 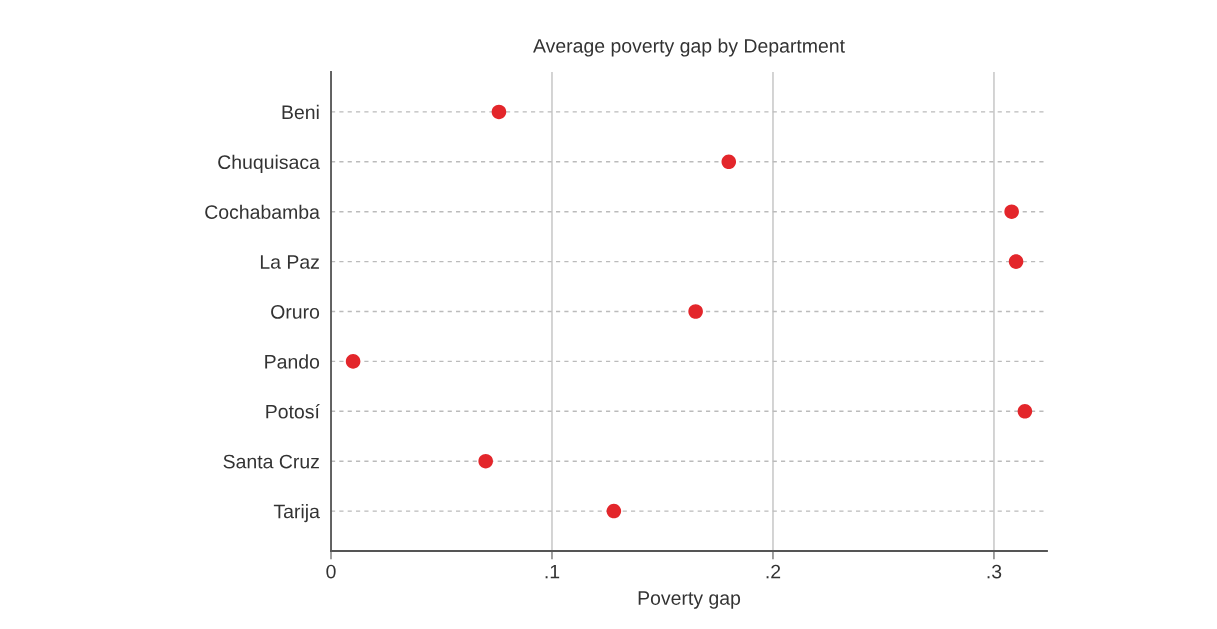 What do you see at coordinates (269, 163) in the screenshot?
I see `y-tick-label: Chuquisaca` at bounding box center [269, 163].